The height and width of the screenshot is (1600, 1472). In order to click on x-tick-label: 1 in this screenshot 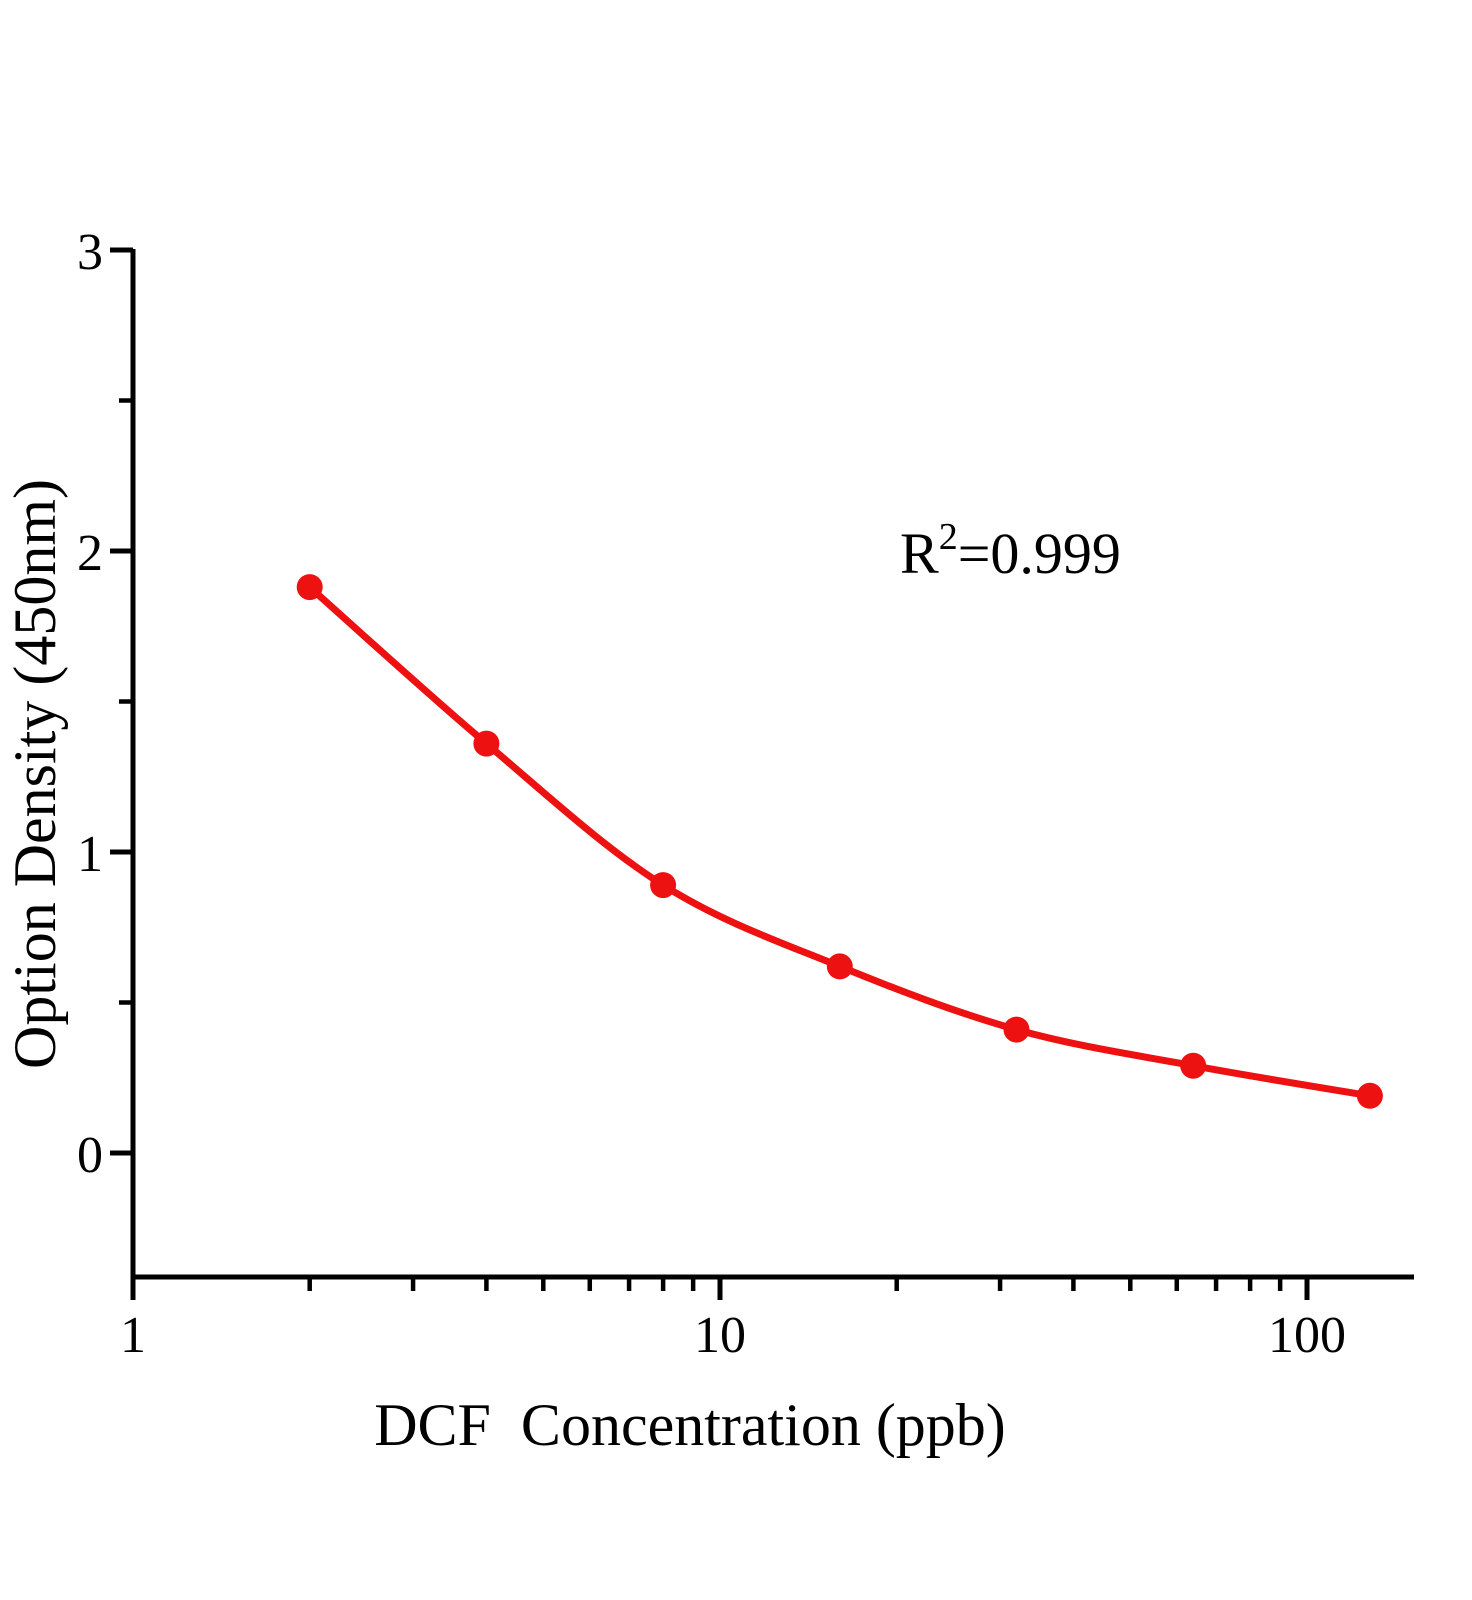, I will do `click(133, 1335)`.